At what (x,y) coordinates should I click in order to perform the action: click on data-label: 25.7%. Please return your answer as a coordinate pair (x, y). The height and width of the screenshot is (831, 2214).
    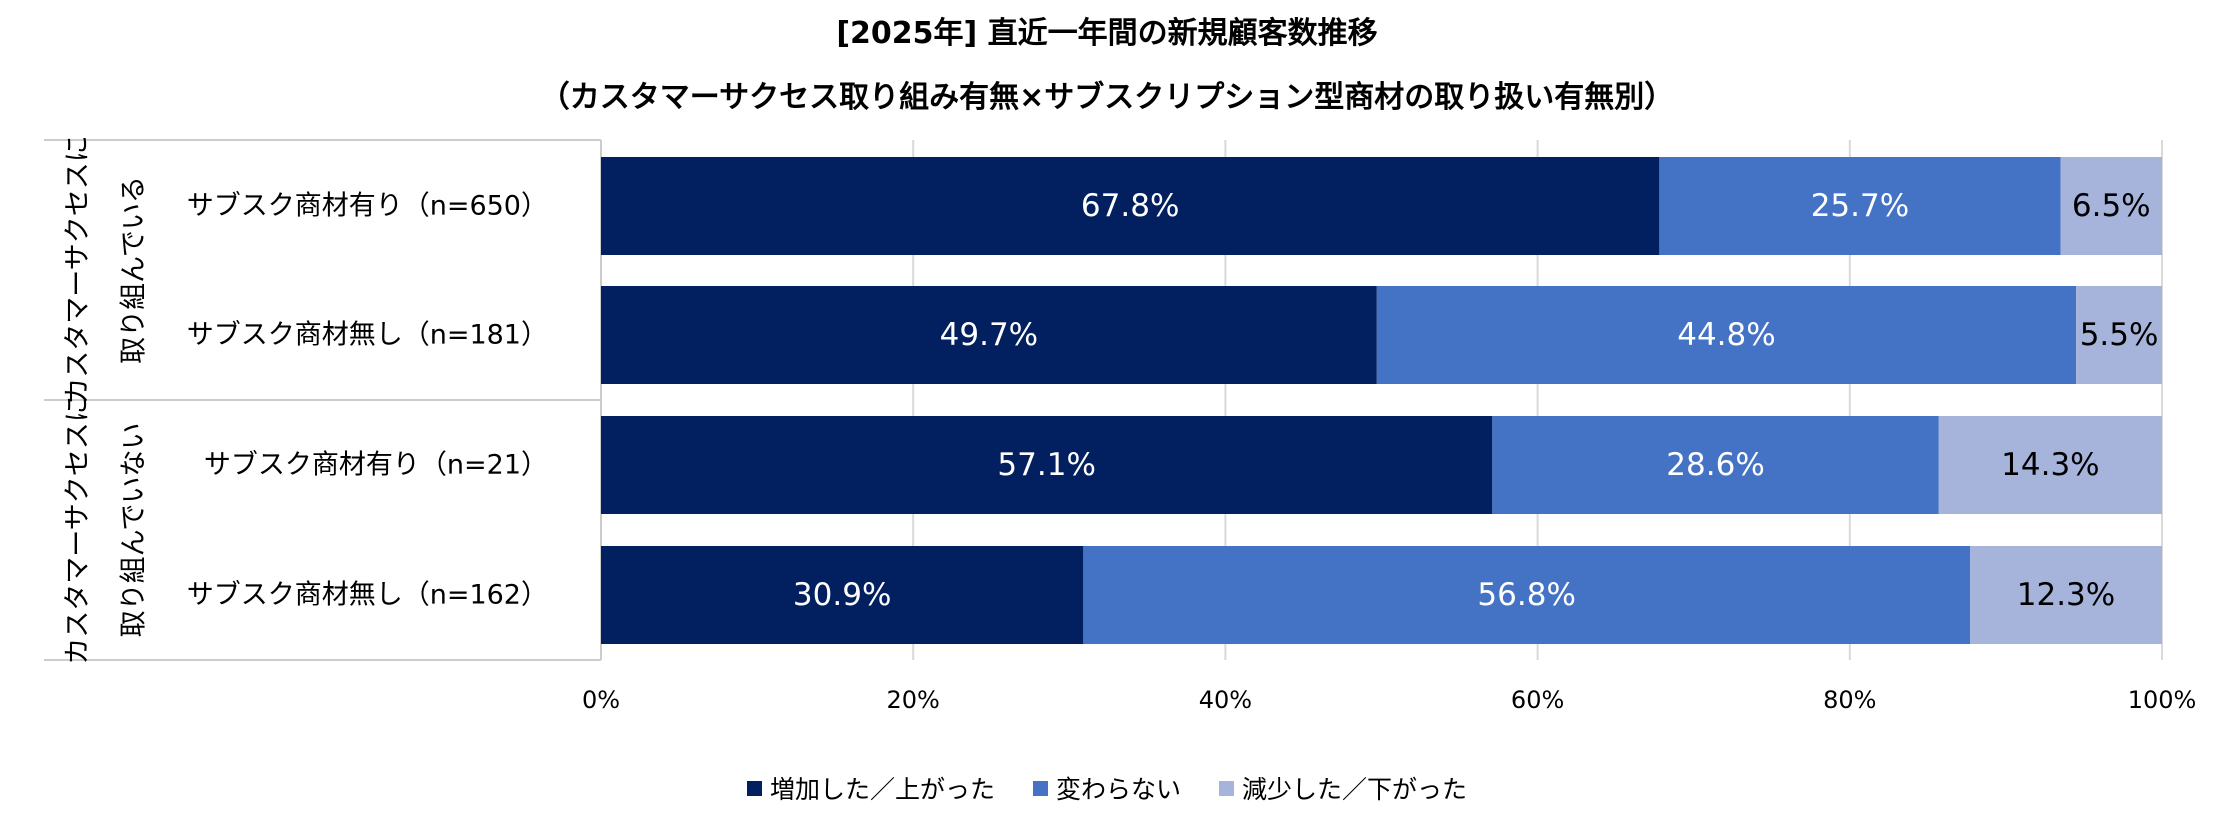
    Looking at the image, I should click on (1860, 206).